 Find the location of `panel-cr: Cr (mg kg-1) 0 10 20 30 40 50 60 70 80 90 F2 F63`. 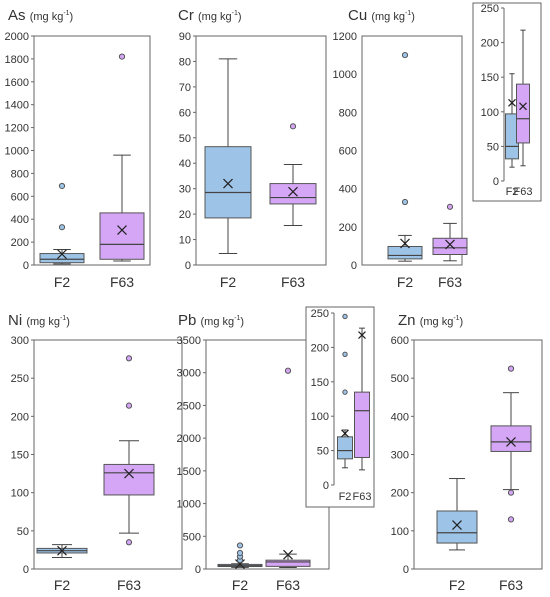

panel-cr: Cr (mg kg-1) 0 10 20 30 40 50 60 70 80 90 F2 F63 is located at coordinates (252, 148).